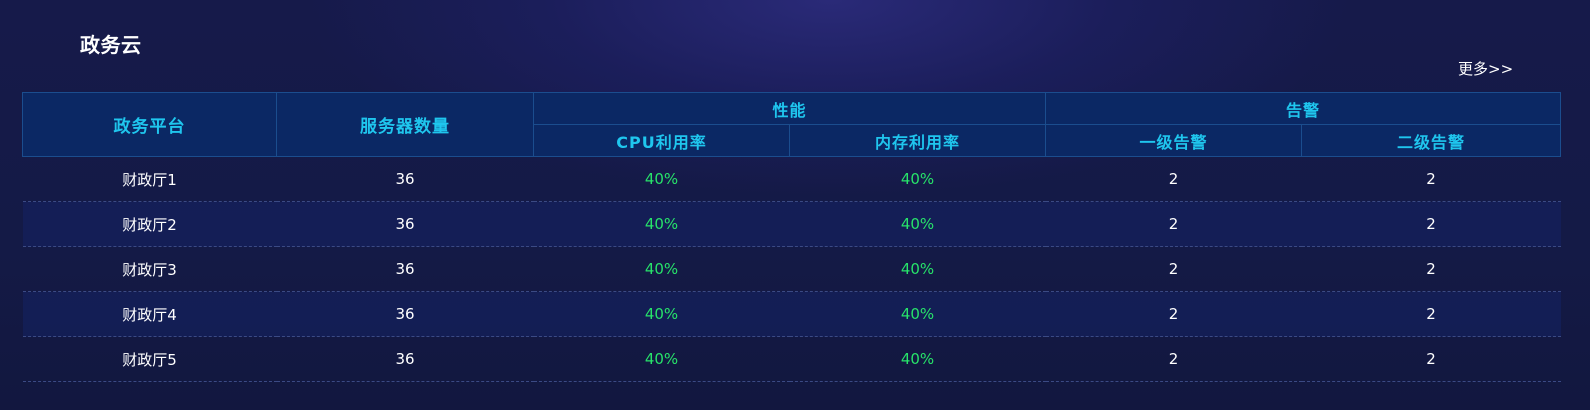 The width and height of the screenshot is (1590, 410). What do you see at coordinates (149, 179) in the screenshot?
I see `cell-platform: 财政厅1` at bounding box center [149, 179].